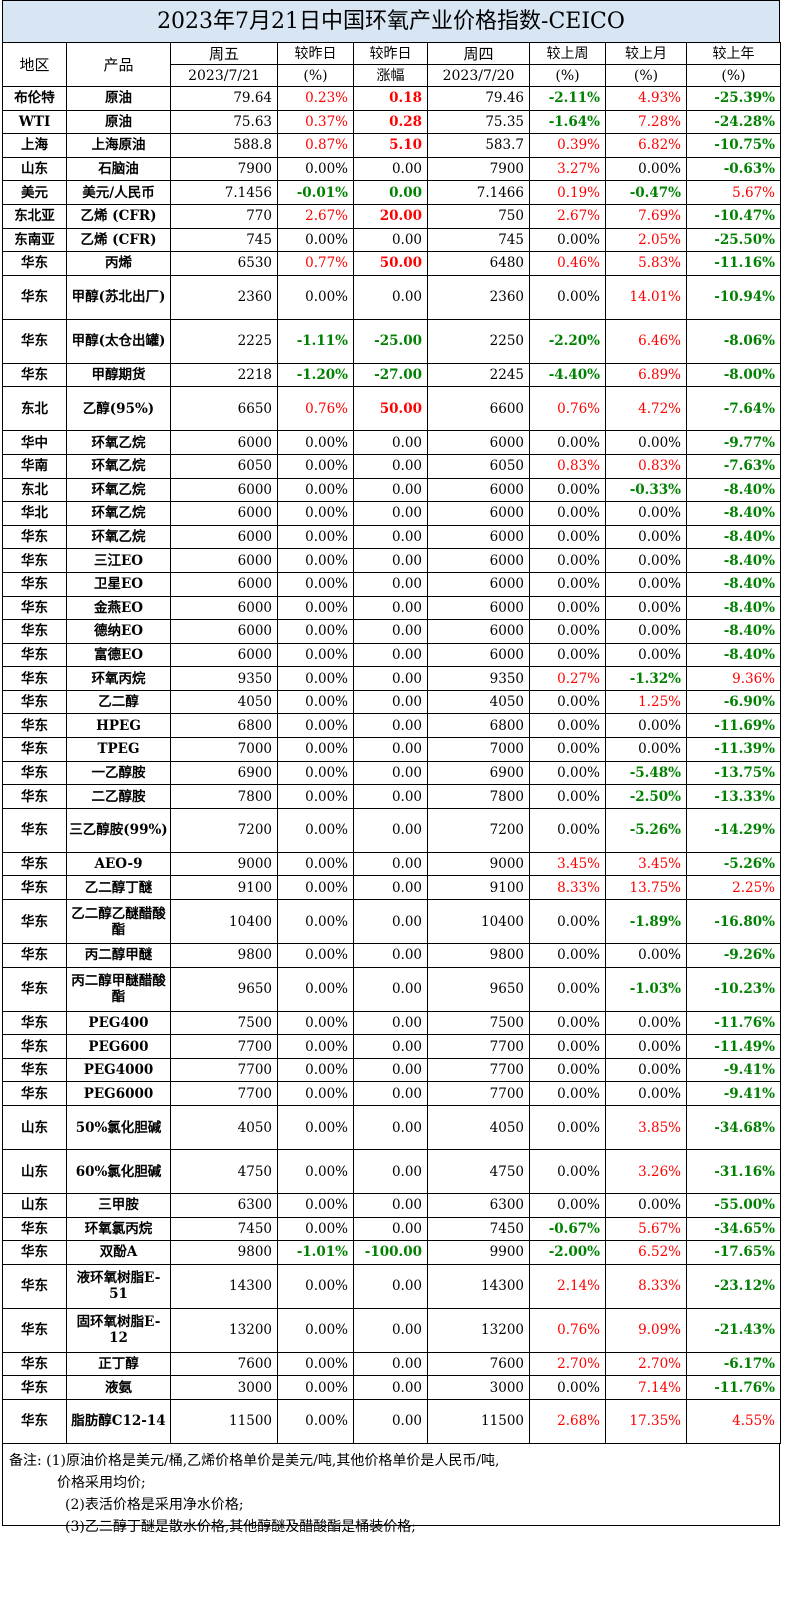 Image resolution: width=800 pixels, height=1614 pixels. What do you see at coordinates (315, 409) in the screenshot?
I see `chg-pct-cell: 0.76%` at bounding box center [315, 409].